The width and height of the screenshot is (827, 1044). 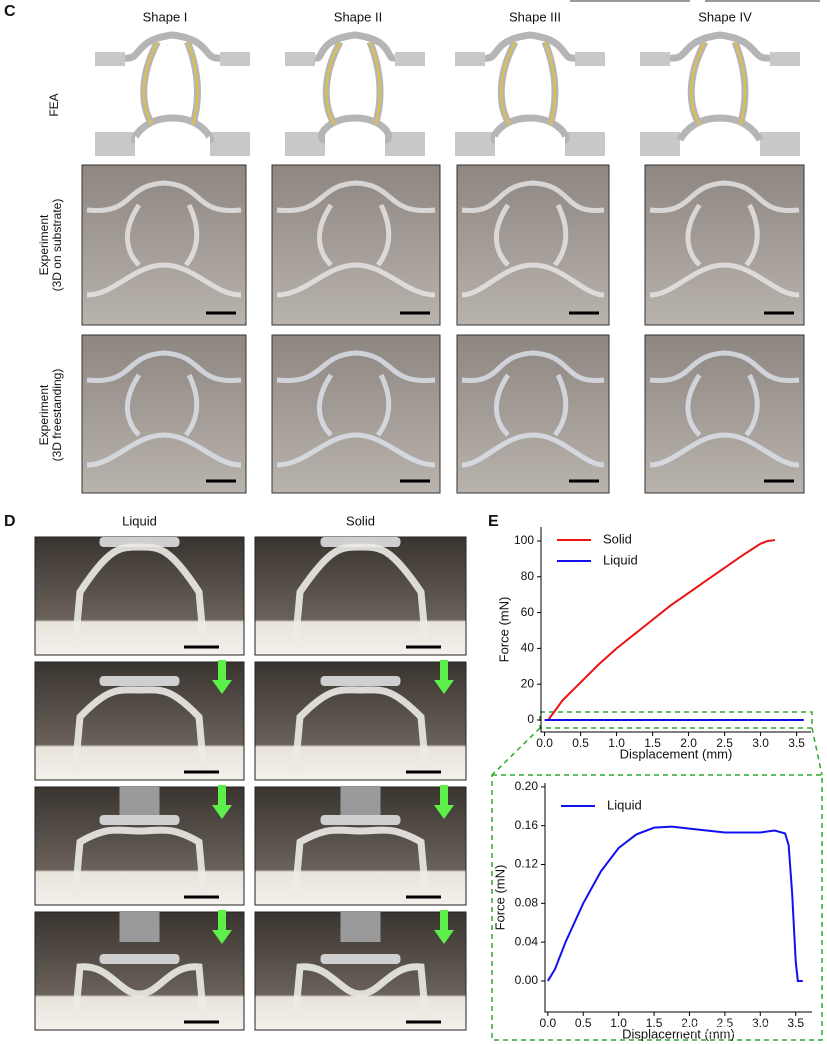 What do you see at coordinates (527, 980) in the screenshot?
I see `y-tick-label: 0.00` at bounding box center [527, 980].